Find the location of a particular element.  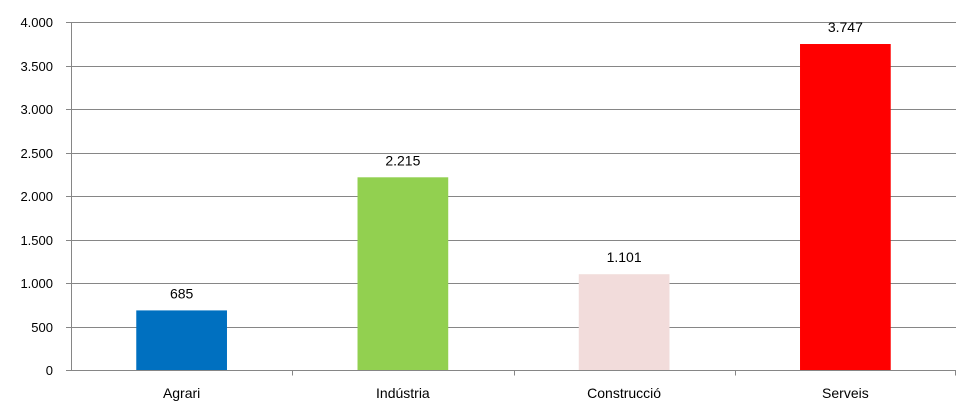

y-axis-tick-labels: 0 500 1.000 1.500 2.000 2.500 3.000 3.500 4.000 is located at coordinates (36, 196).